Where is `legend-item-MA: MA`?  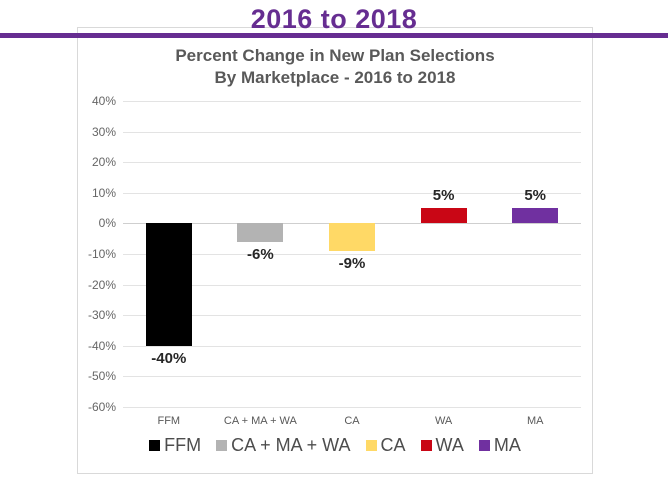
legend-item-MA: MA is located at coordinates (499, 445).